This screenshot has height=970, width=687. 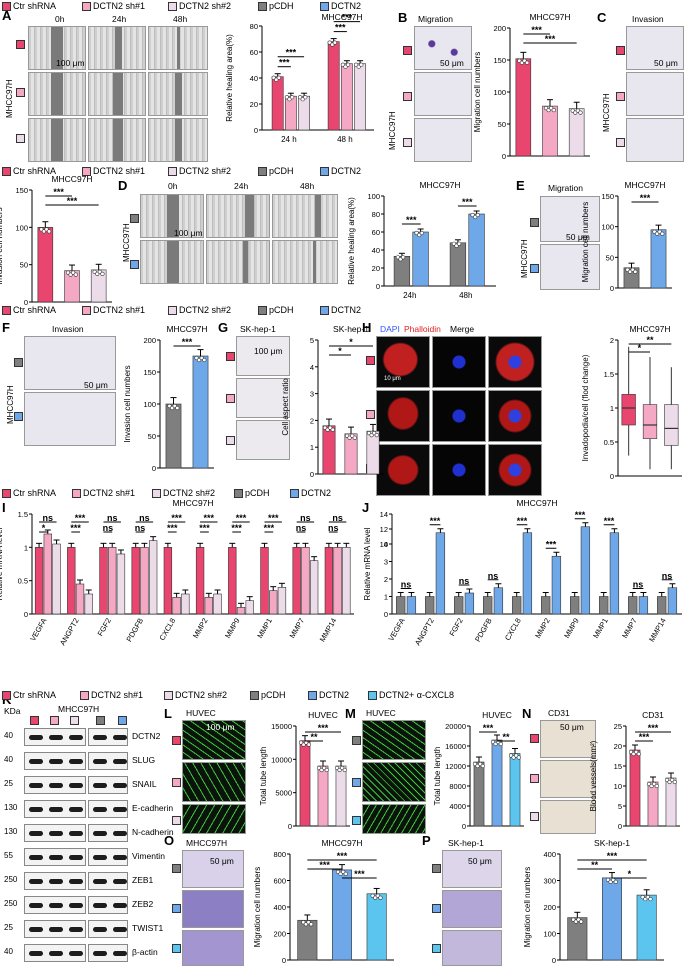 I want to click on chart-i-bar, so click(x=329, y=581).